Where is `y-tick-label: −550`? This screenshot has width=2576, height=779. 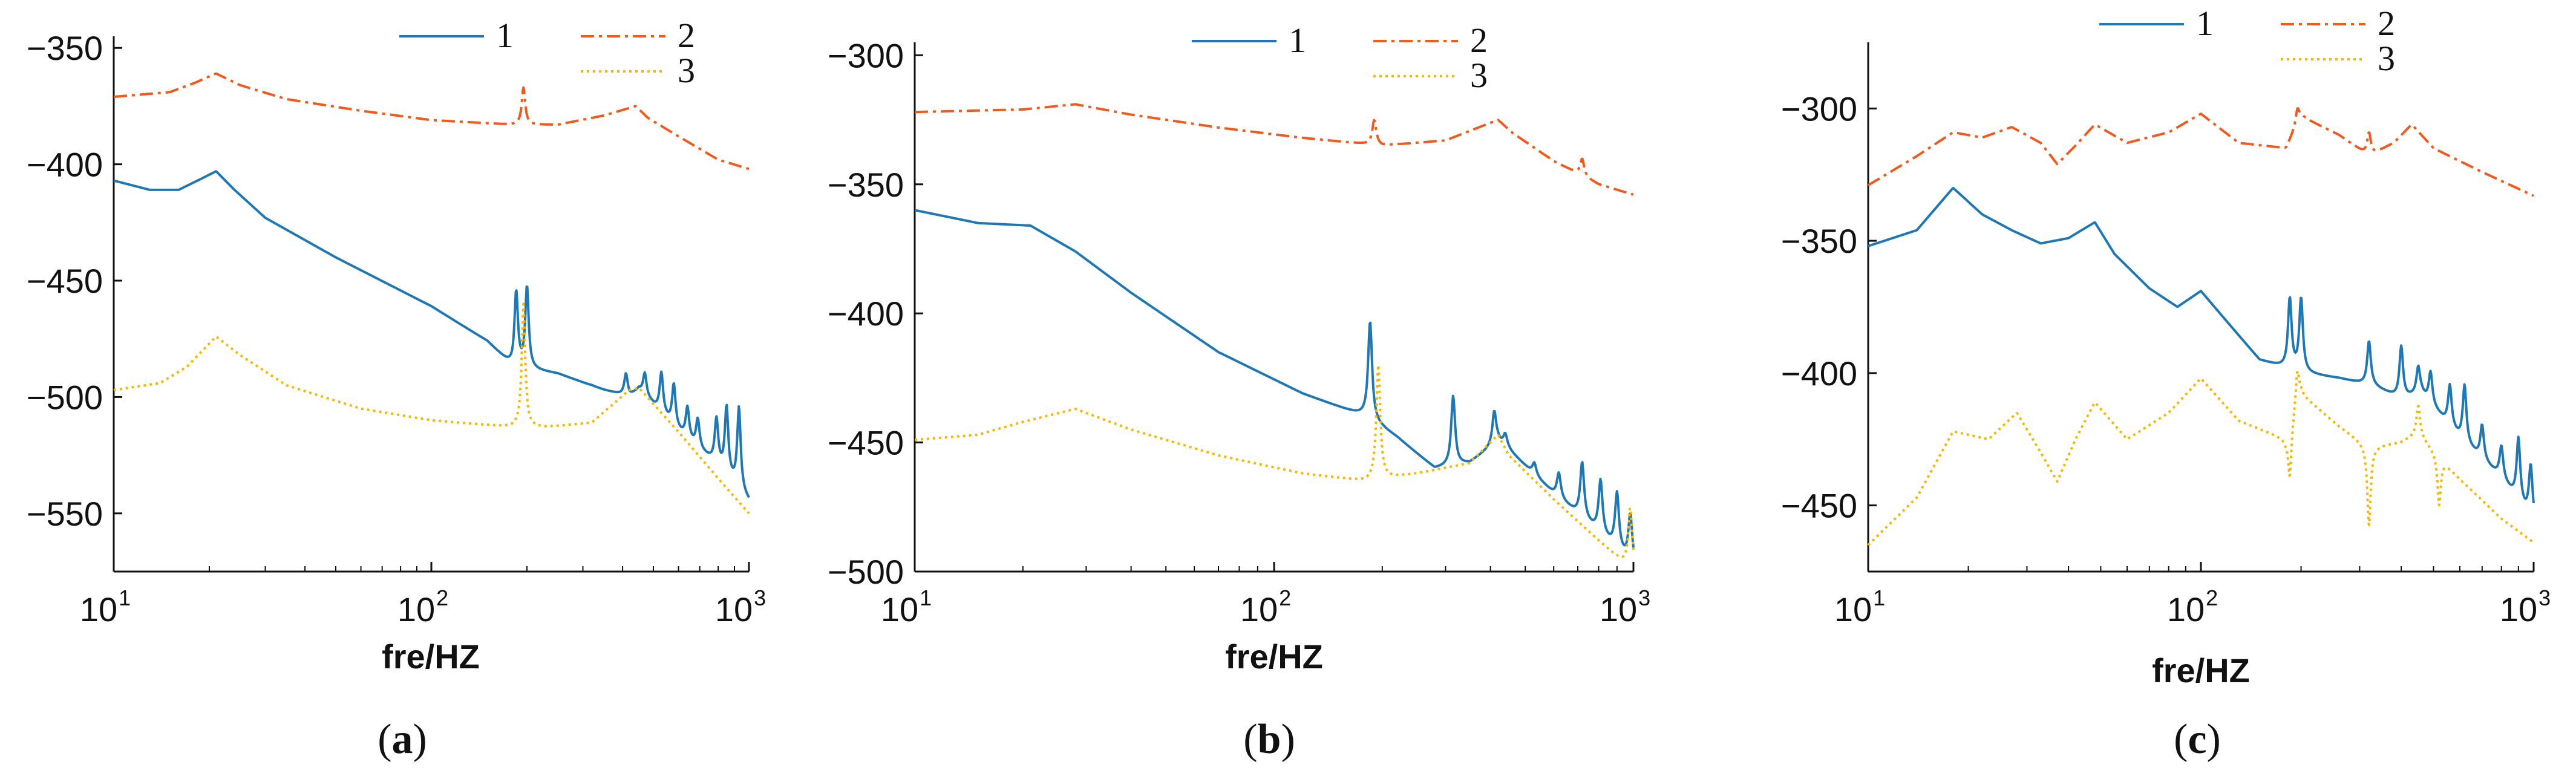 y-tick-label: −550 is located at coordinates (65, 514).